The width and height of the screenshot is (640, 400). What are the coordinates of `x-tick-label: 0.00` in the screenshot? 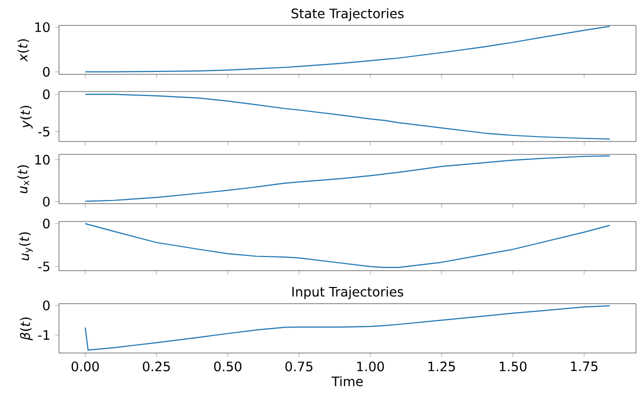 It's located at (85, 367).